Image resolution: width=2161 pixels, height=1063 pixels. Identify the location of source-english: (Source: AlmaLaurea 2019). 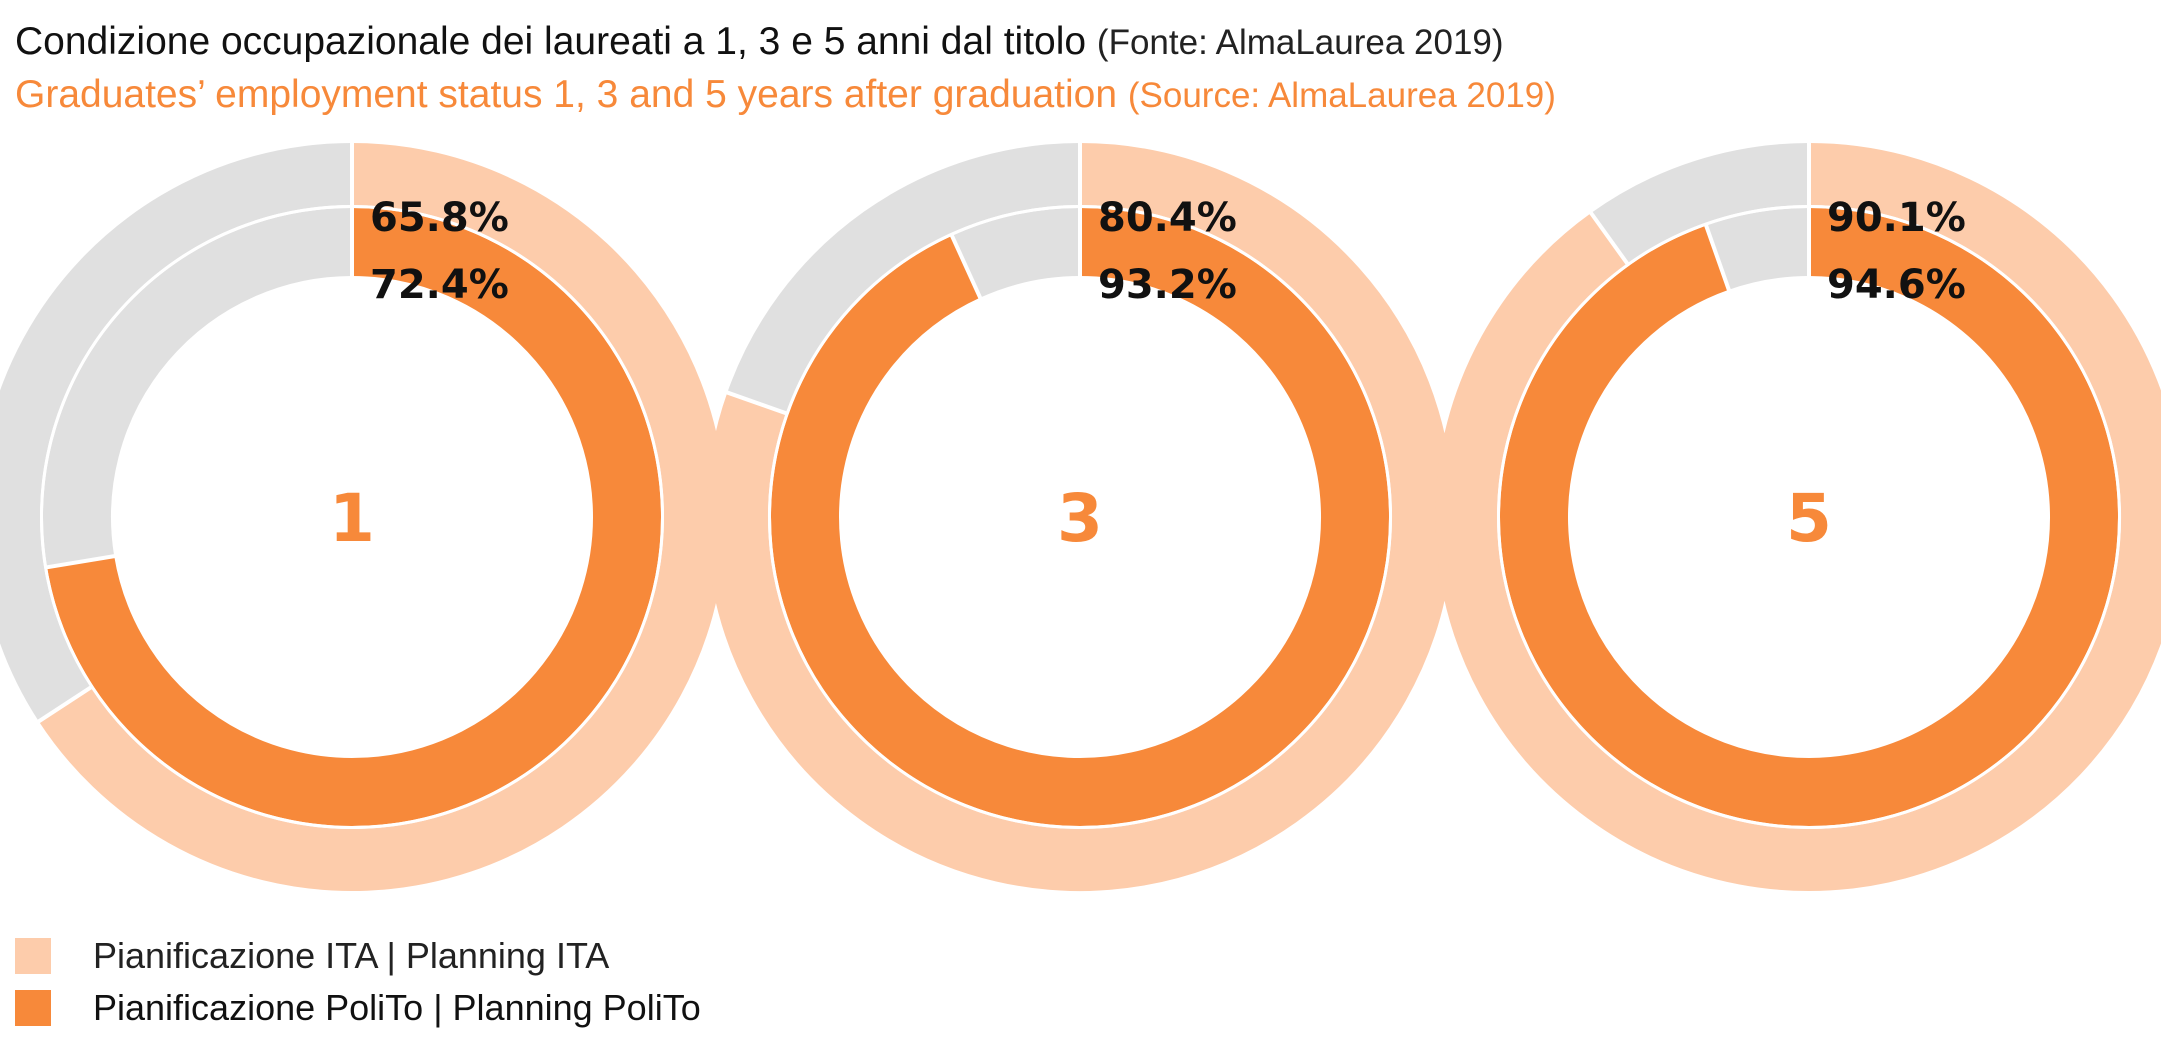
(1341, 95).